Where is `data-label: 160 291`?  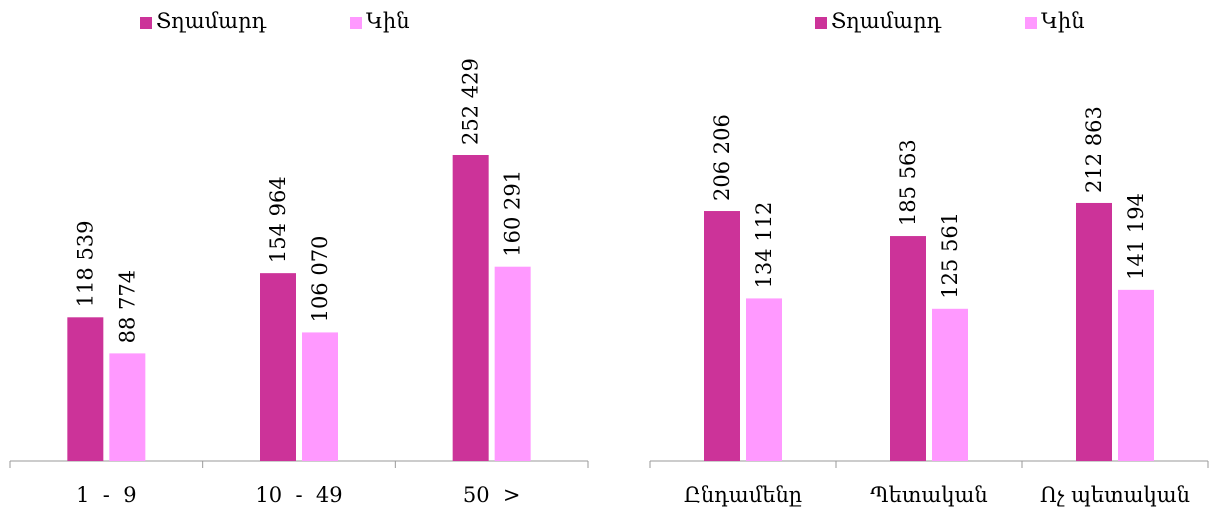
data-label: 160 291 is located at coordinates (513, 213).